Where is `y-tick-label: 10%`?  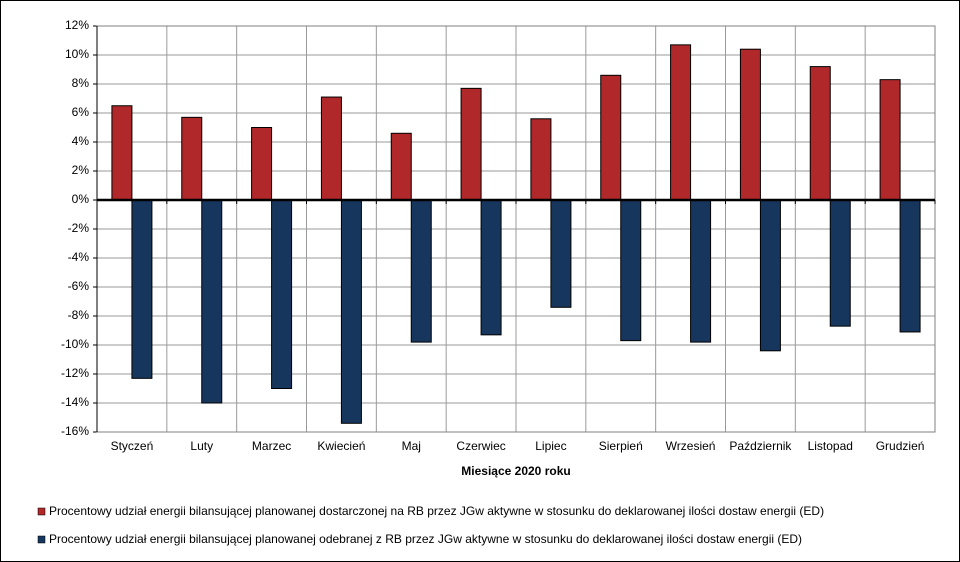 y-tick-label: 10% is located at coordinates (77, 54).